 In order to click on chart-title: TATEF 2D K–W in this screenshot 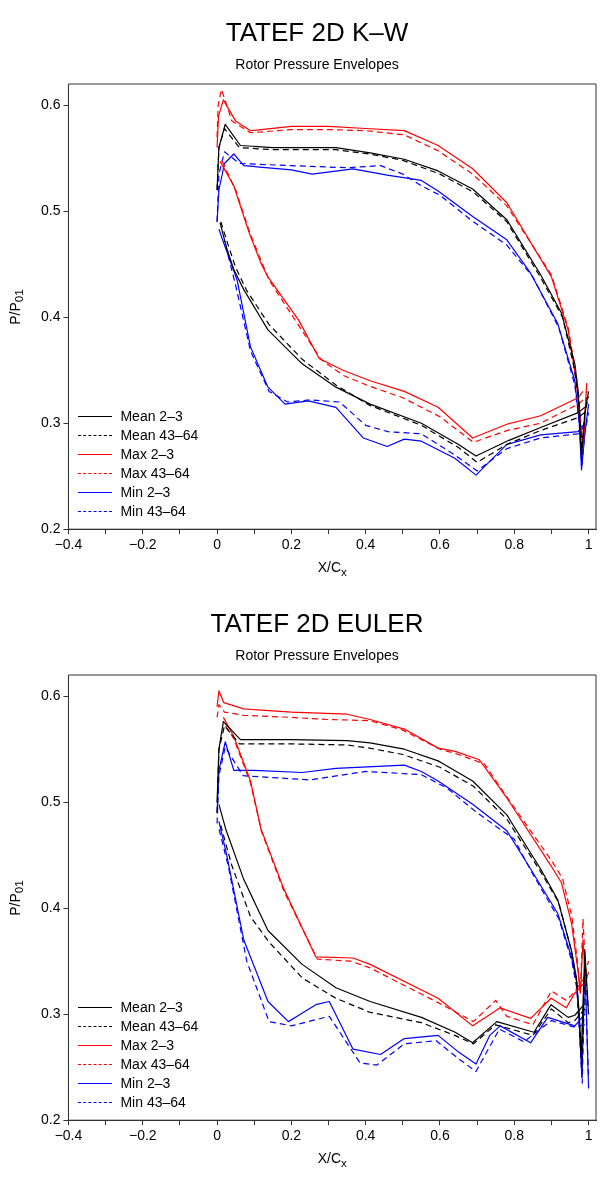, I will do `click(317, 31)`.